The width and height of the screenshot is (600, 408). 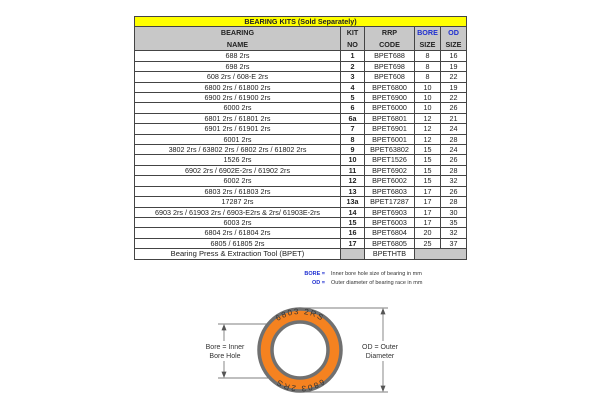 I want to click on od-size: 37, so click(x=453, y=243).